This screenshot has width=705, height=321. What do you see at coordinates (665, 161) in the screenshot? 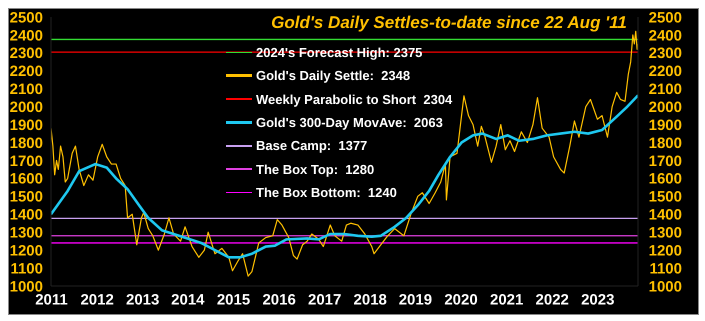
I see `y2-tick-label: 1700` at bounding box center [665, 161].